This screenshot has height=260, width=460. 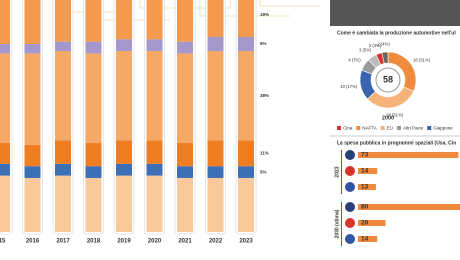 I want to click on legend-label: NAFTA, so click(x=369, y=128).